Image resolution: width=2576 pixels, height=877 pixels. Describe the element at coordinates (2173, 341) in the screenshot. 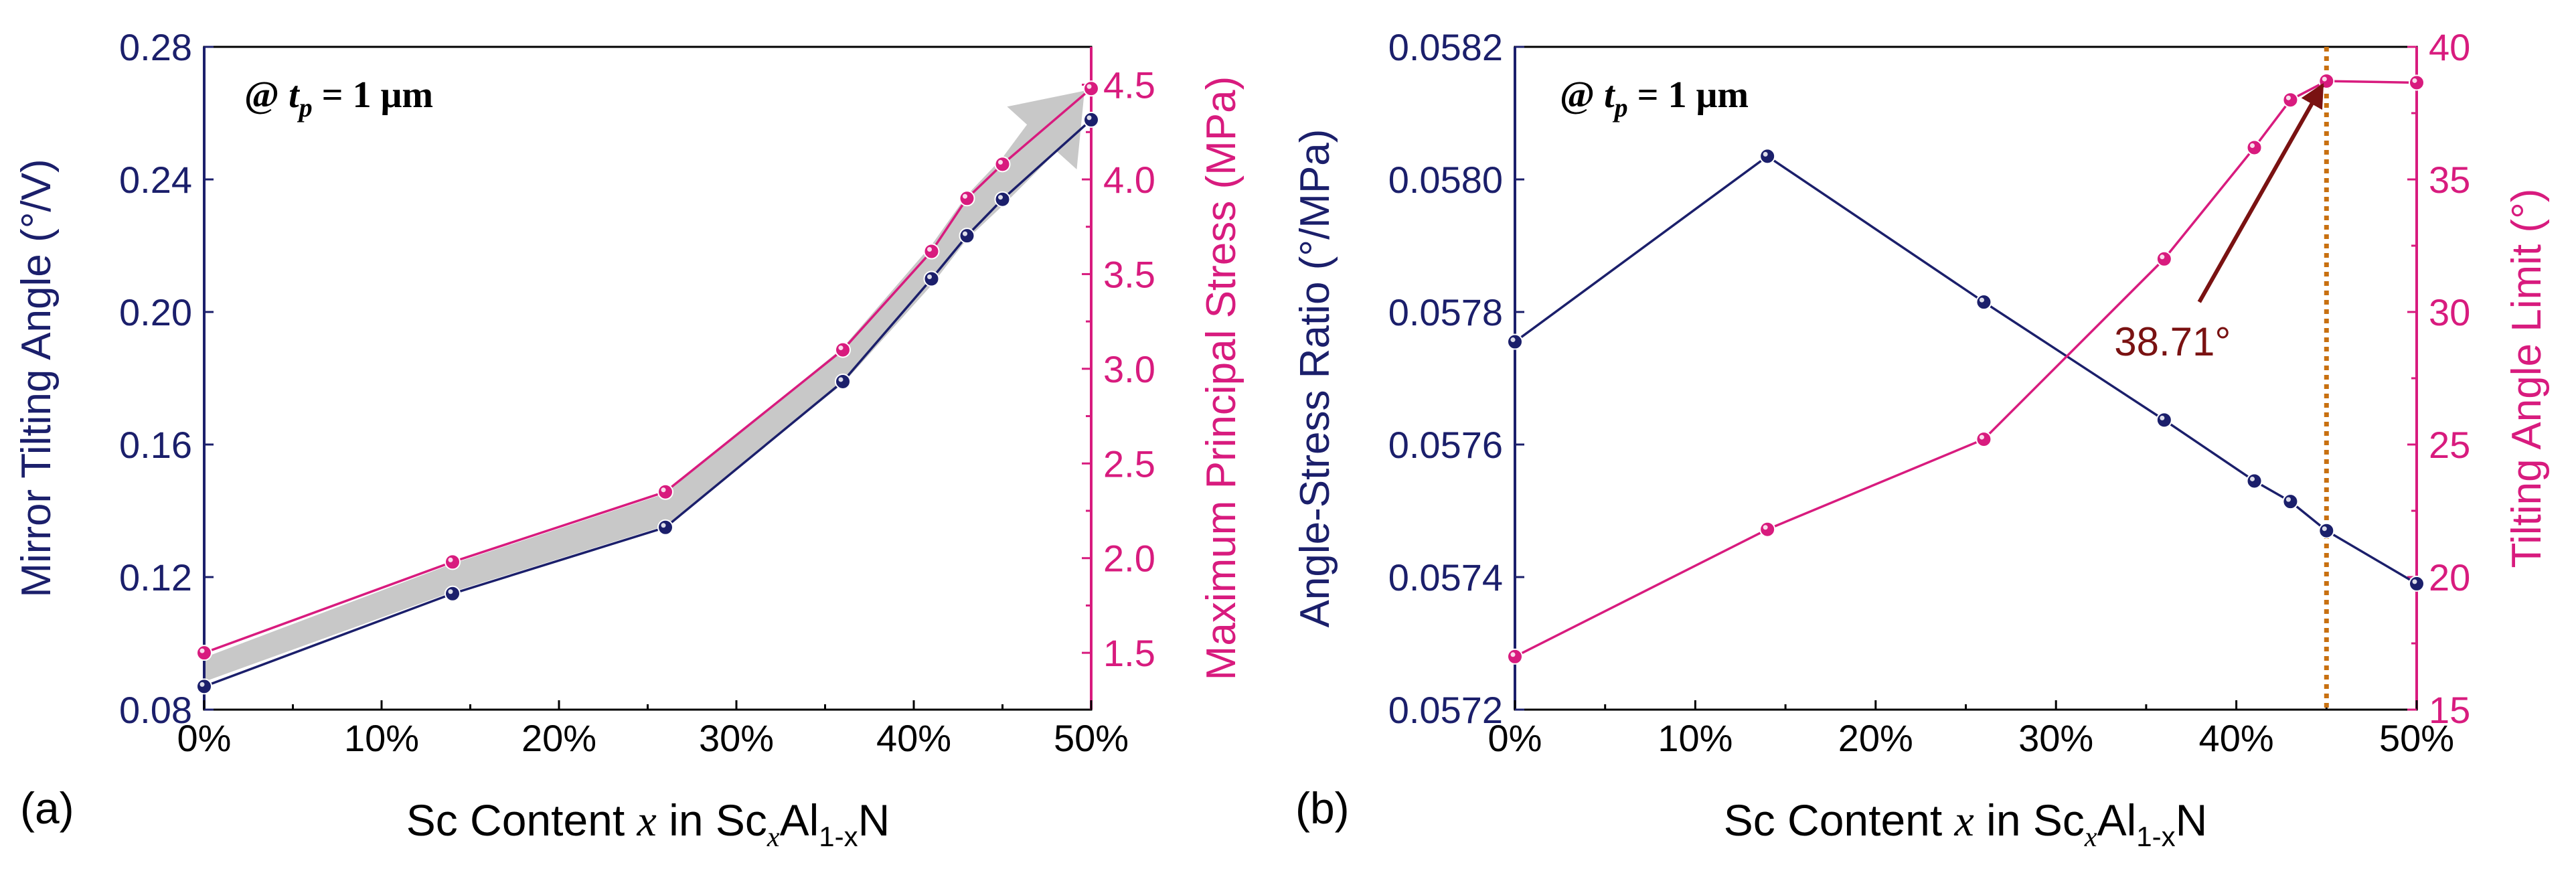

I see `callout-label: 38.71°` at that location.